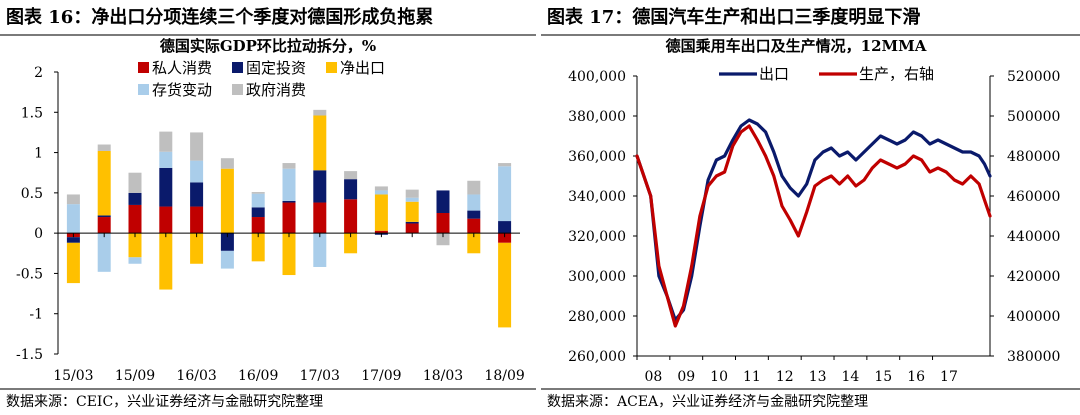 Image resolution: width=1080 pixels, height=415 pixels. What do you see at coordinates (38, 234) in the screenshot?
I see `y-tick-label: 0` at bounding box center [38, 234].